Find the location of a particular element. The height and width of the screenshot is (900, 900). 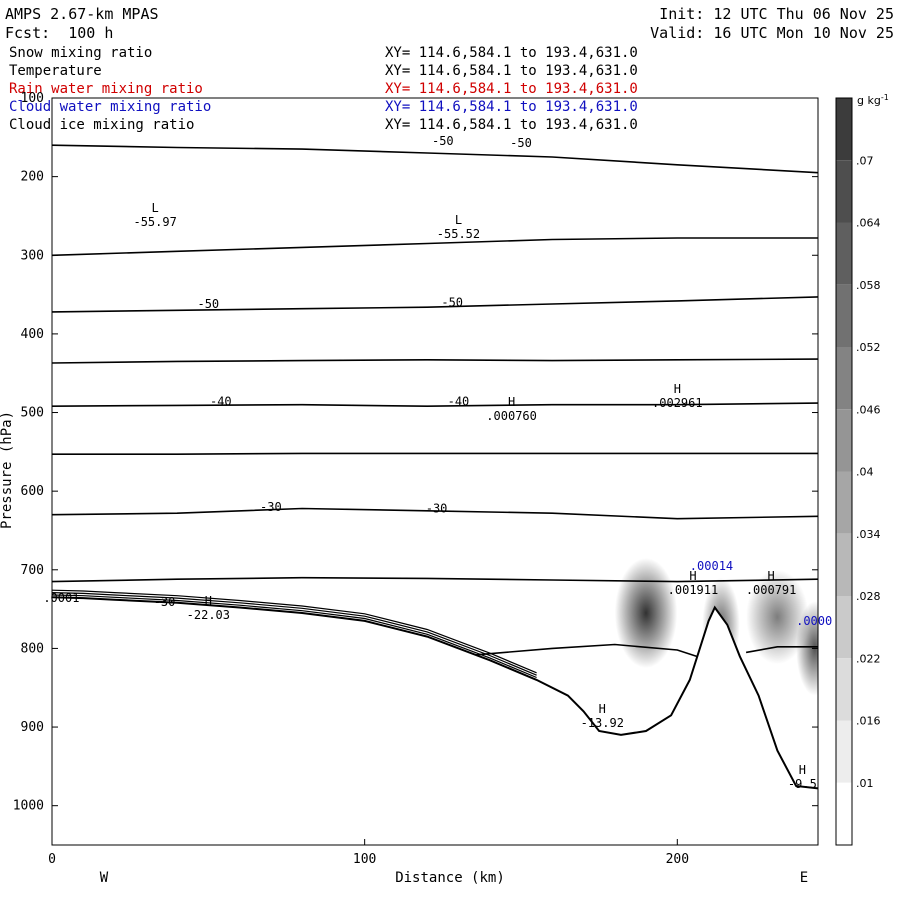

cloud-water-label: .0000 is located at coordinates (814, 621).